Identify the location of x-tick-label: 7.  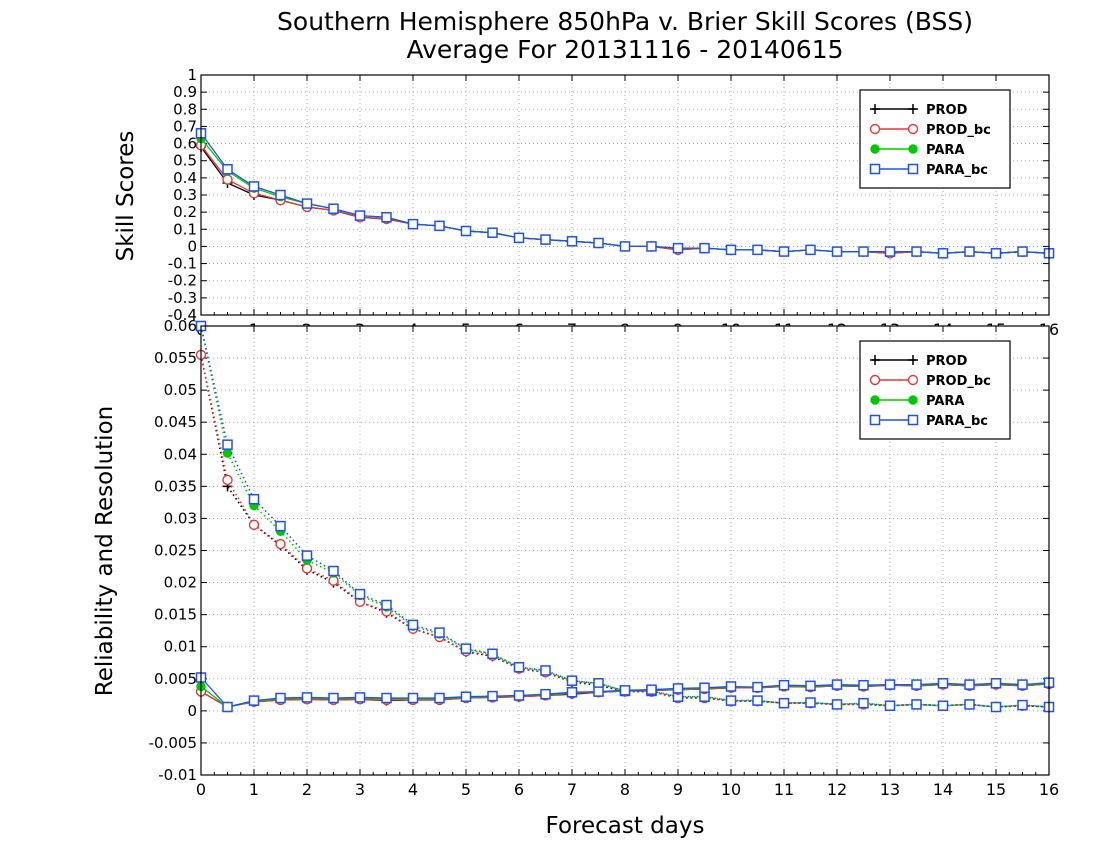
(572, 789).